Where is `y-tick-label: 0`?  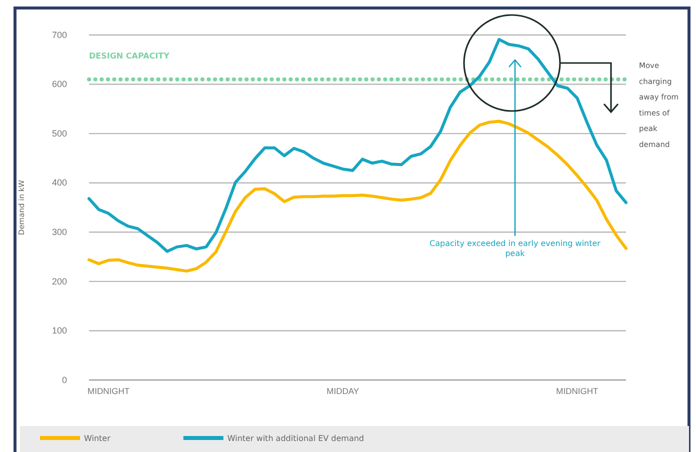 y-tick-label: 0 is located at coordinates (64, 379).